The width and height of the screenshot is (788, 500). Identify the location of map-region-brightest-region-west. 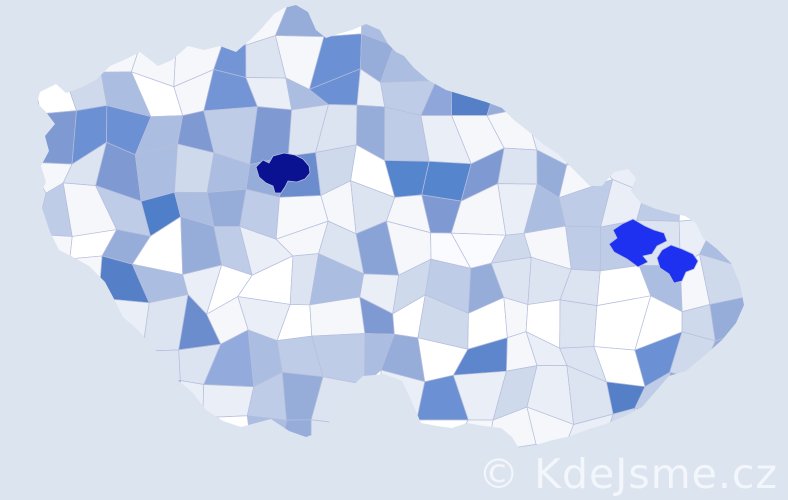
(638, 243).